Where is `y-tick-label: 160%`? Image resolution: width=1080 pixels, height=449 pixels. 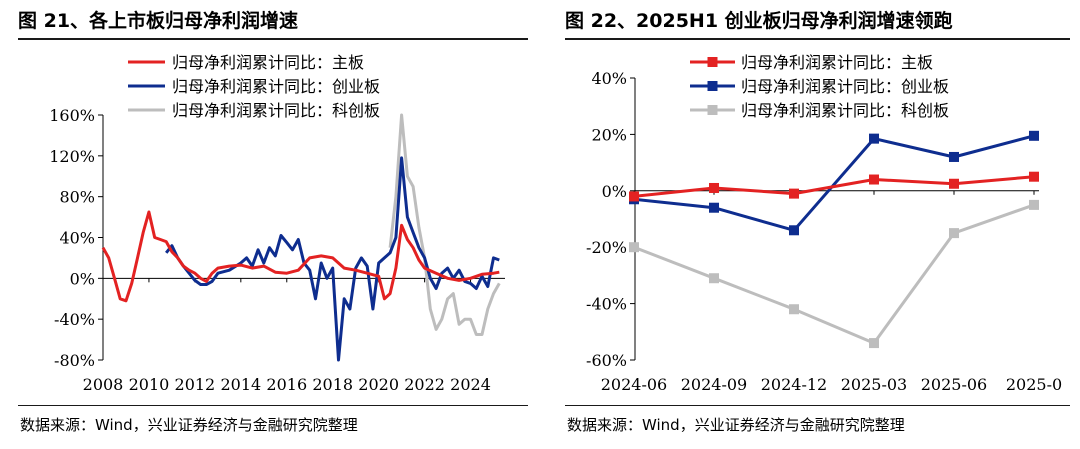 y-tick-label: 160% is located at coordinates (72, 115).